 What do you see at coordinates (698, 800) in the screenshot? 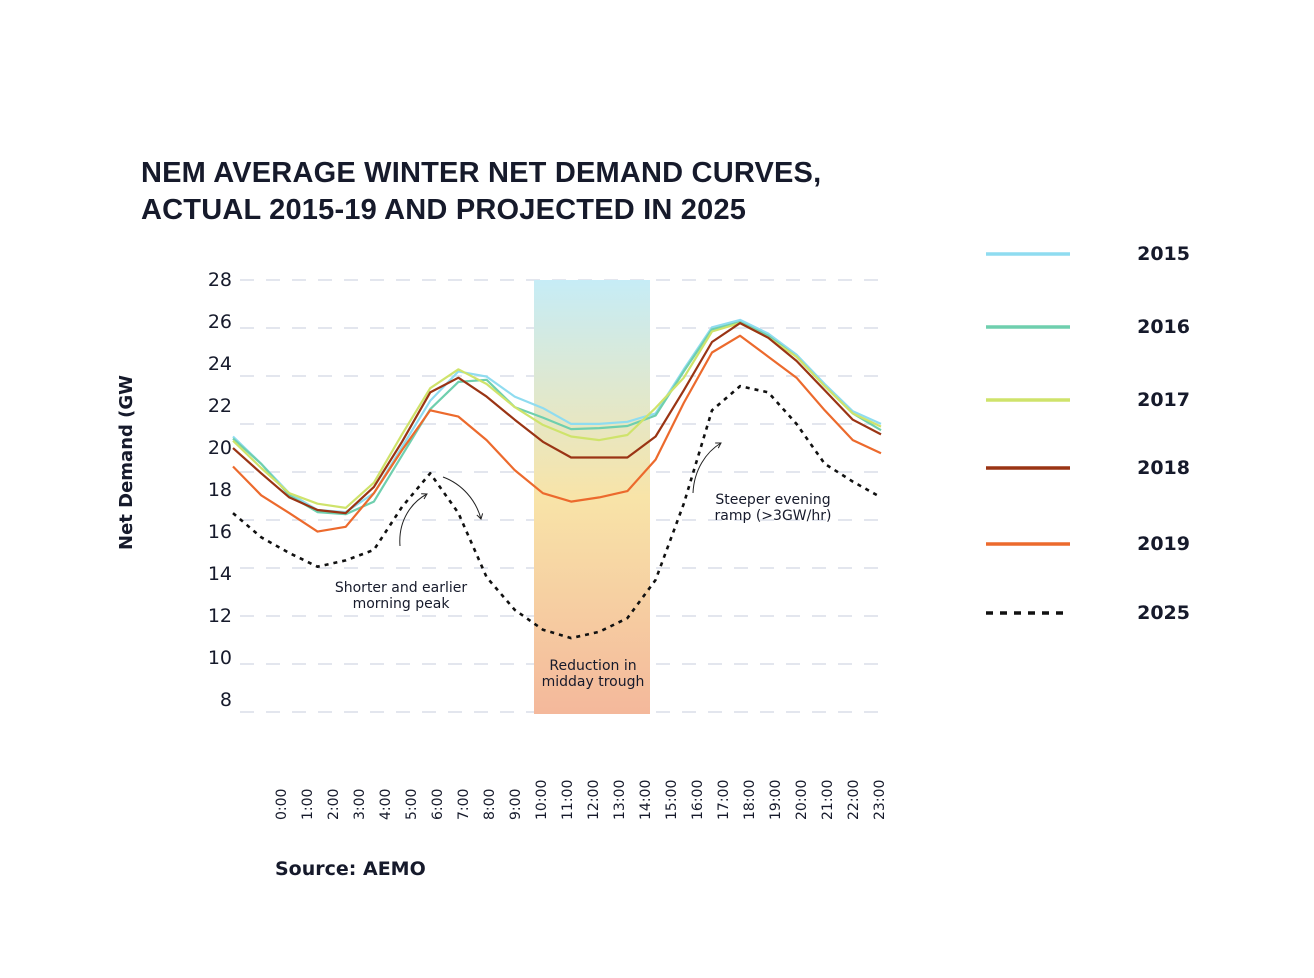
I see `x-tick-label: 16:00` at bounding box center [698, 800].